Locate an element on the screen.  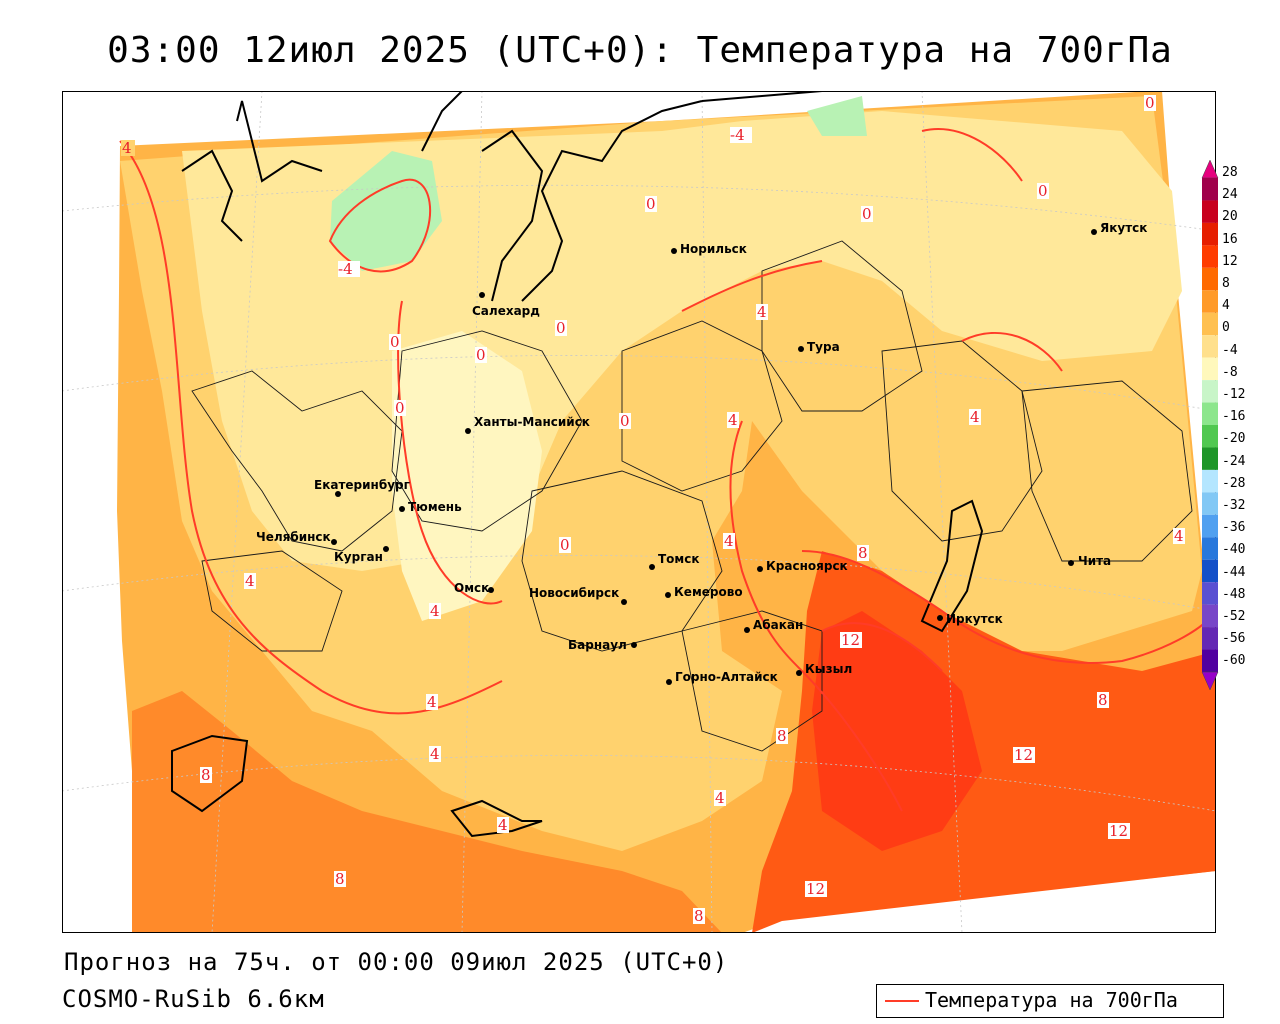
svg-text: Якутск is located at coordinates (1123, 228).